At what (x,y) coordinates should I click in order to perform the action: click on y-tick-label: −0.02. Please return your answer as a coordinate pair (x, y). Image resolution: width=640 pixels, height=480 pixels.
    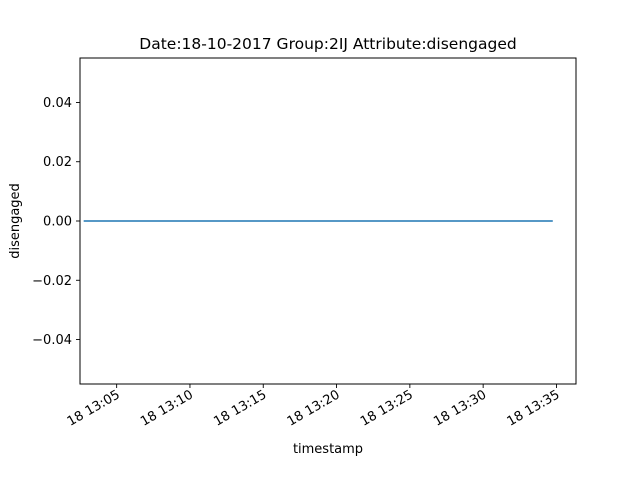
    Looking at the image, I should click on (52, 281).